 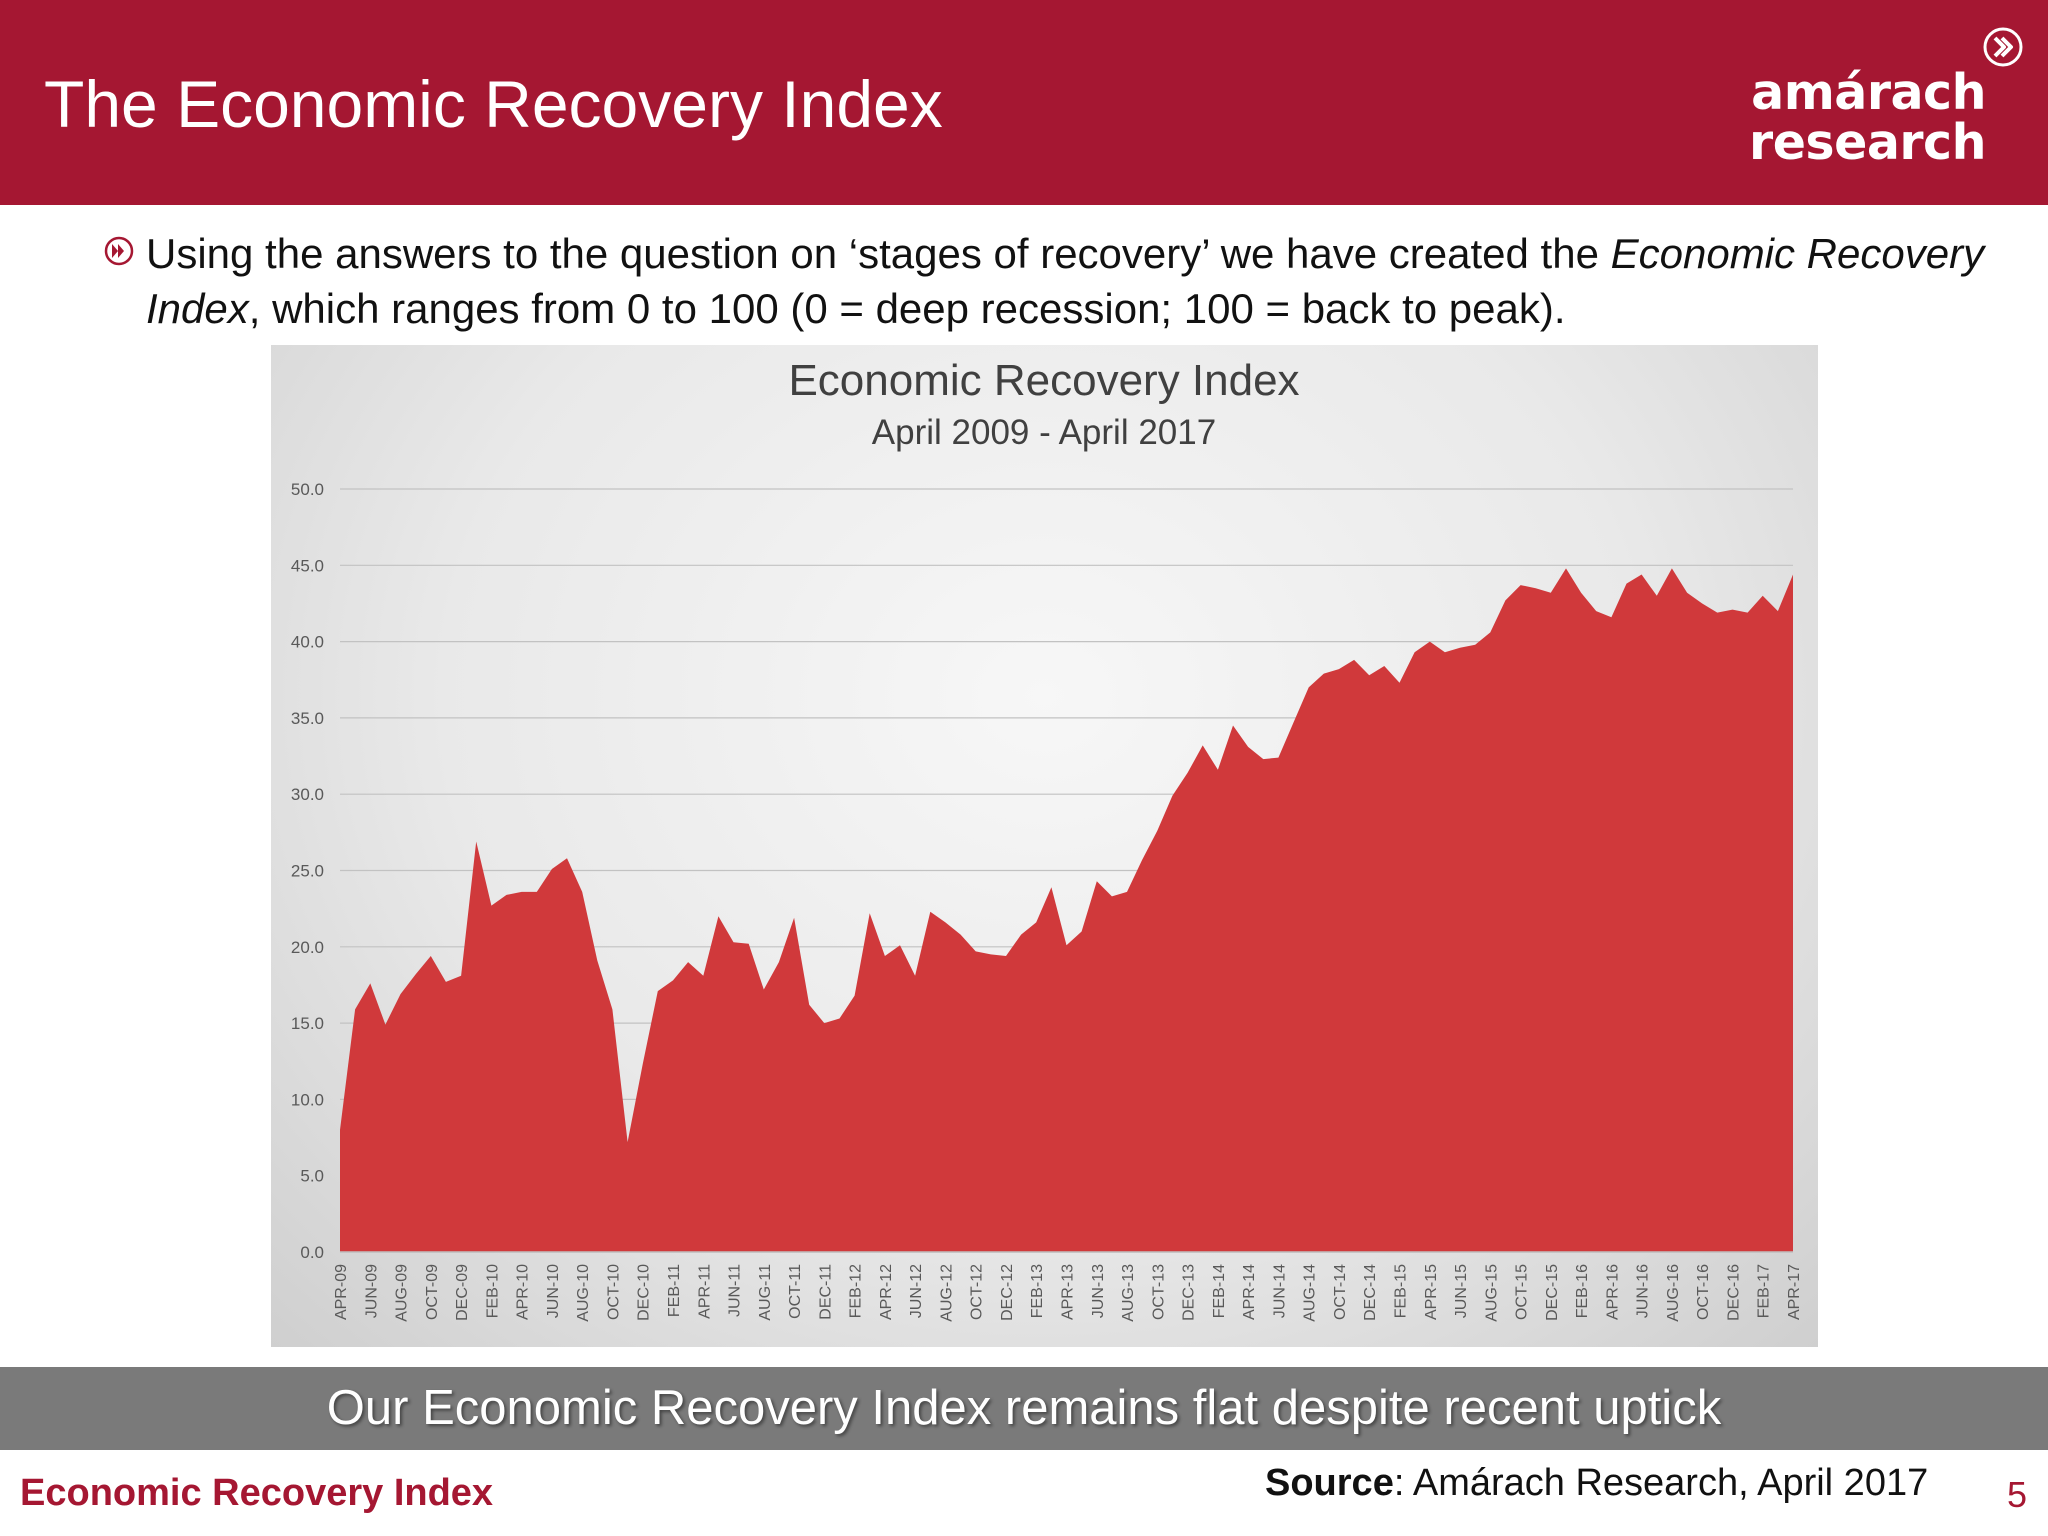 I want to click on x-tick-label: APR-17, so click(x=1794, y=1292).